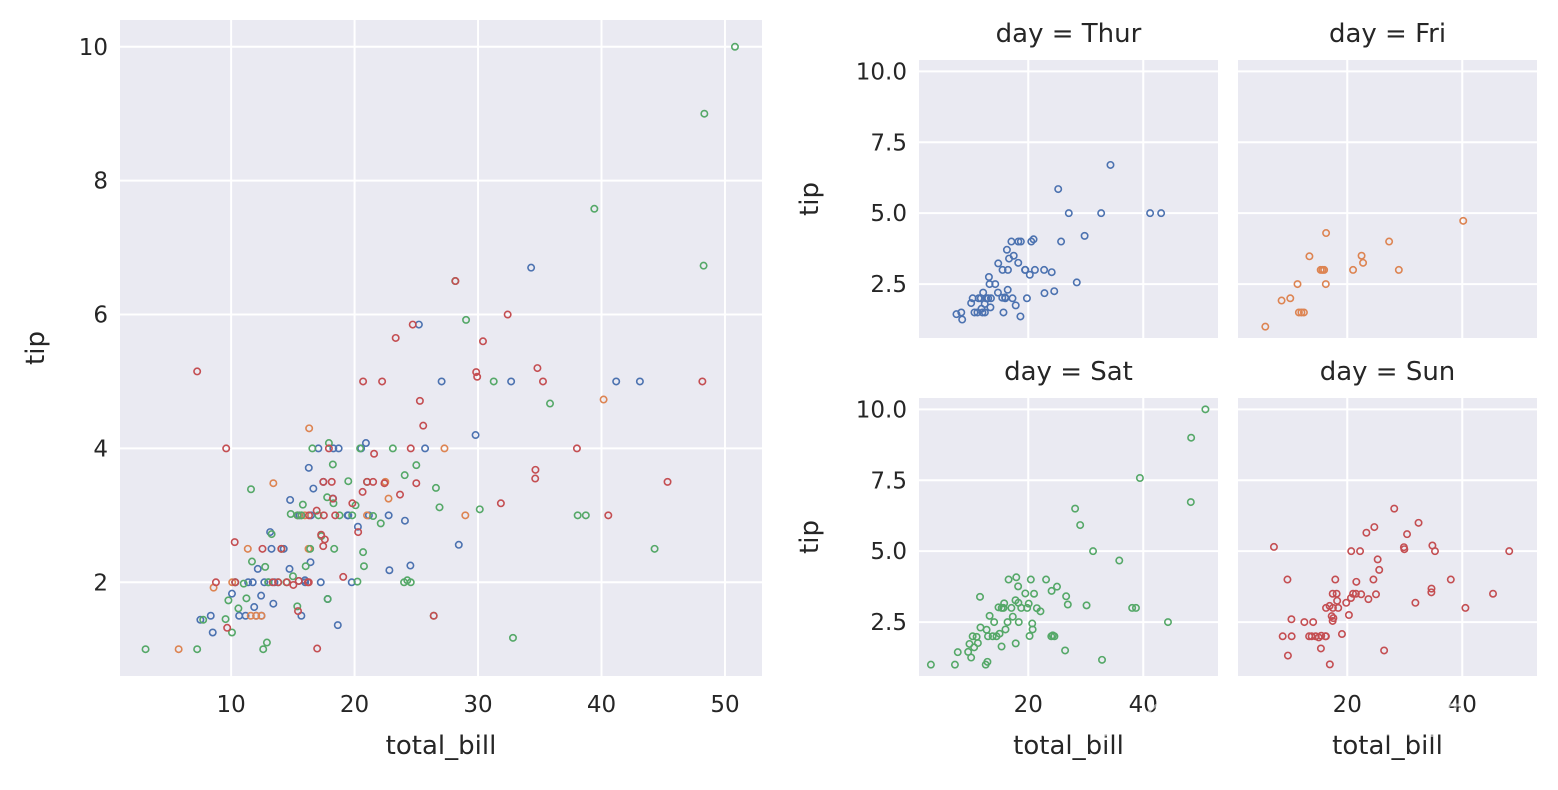  I want to click on facet-panel-fri: day = Fri, so click(1387, 178).